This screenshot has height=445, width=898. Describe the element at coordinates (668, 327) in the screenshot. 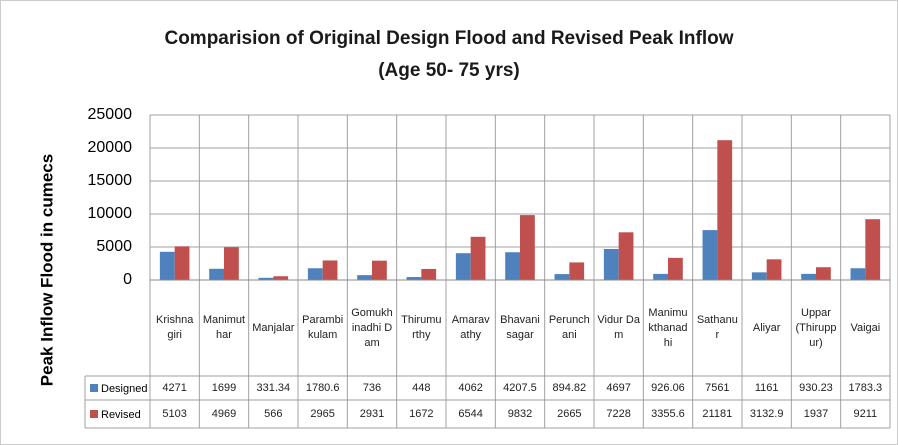

I see `category-label: Manimukthanadhi` at that location.